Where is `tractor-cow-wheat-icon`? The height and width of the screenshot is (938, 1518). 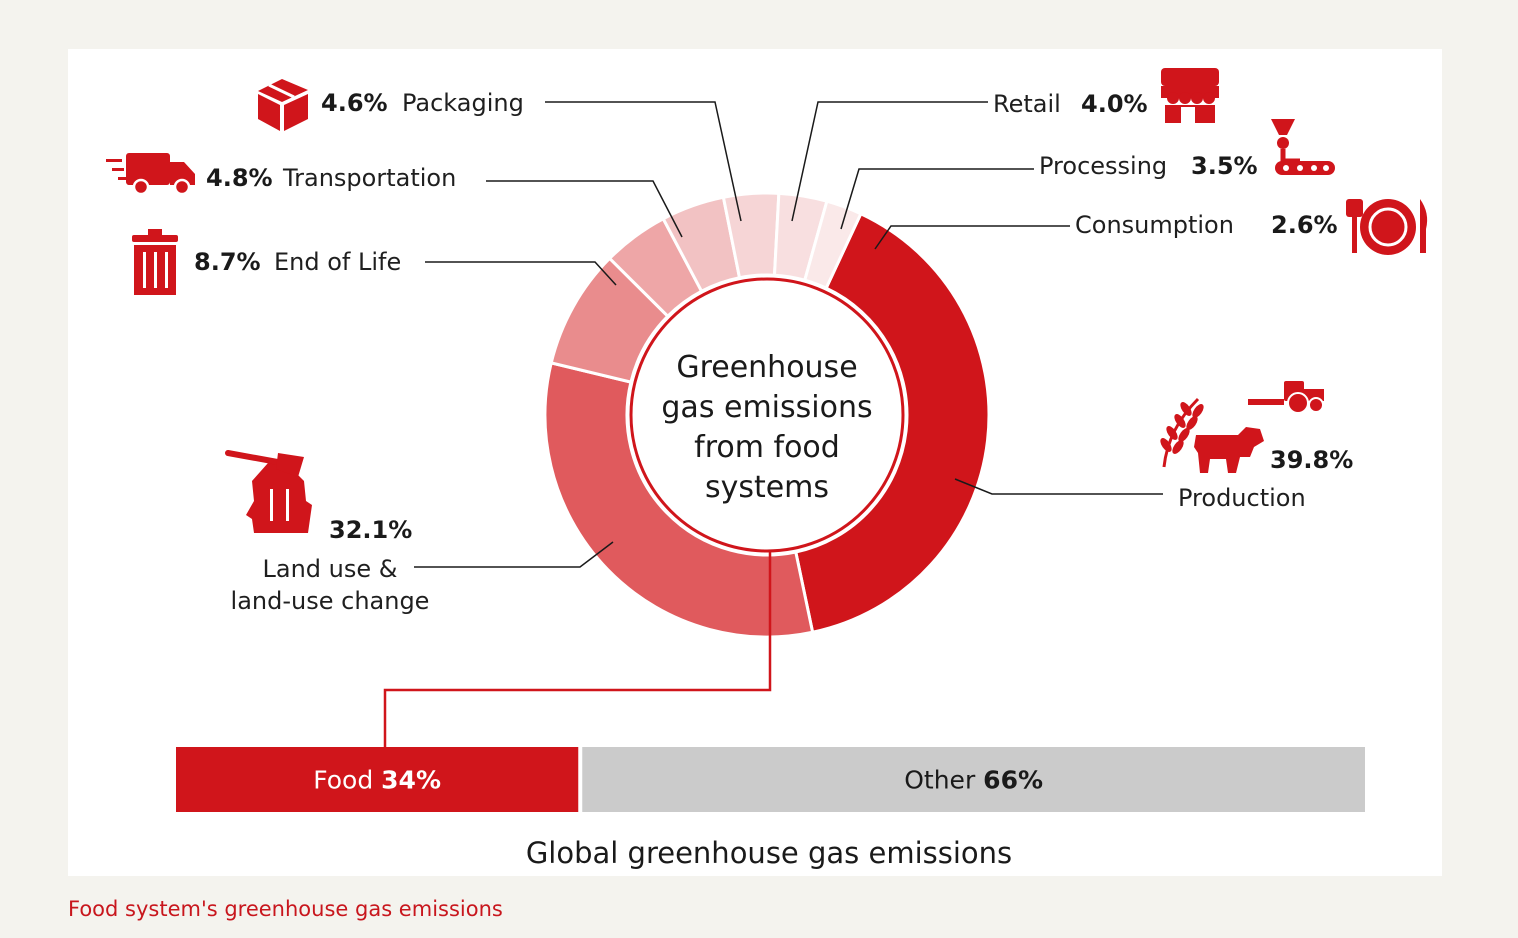
tractor-cow-wheat-icon is located at coordinates (1242, 427).